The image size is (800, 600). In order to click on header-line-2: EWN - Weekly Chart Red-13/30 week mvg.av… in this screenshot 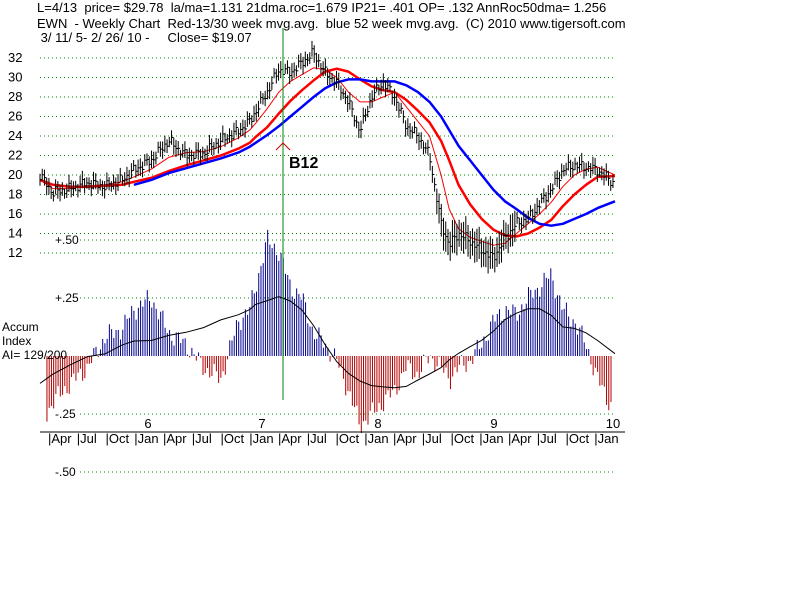, I will do `click(331, 23)`.